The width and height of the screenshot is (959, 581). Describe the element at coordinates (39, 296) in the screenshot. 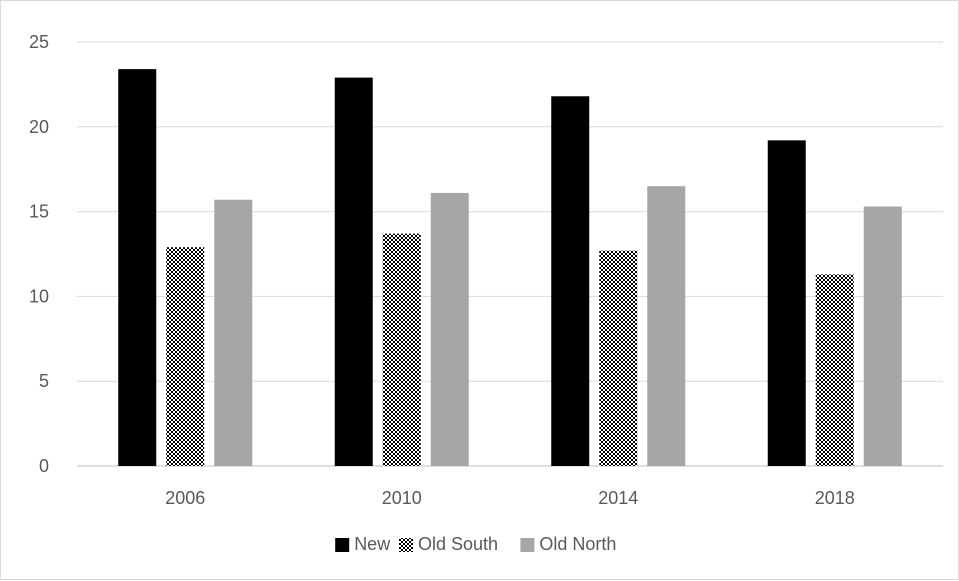

I see `y-tick-label: 10` at that location.